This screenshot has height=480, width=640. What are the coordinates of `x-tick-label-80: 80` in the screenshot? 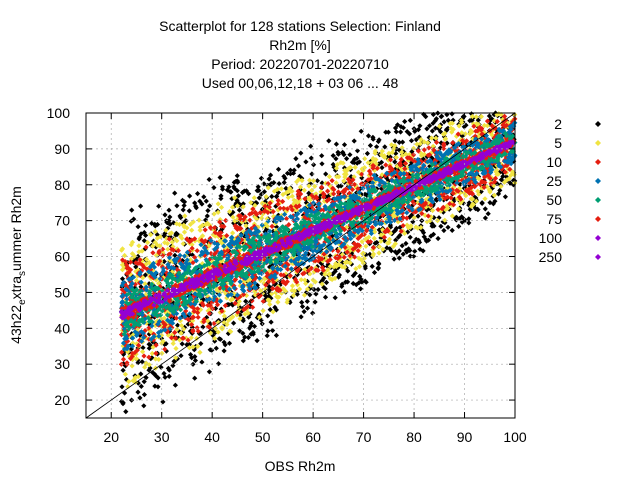 It's located at (414, 437).